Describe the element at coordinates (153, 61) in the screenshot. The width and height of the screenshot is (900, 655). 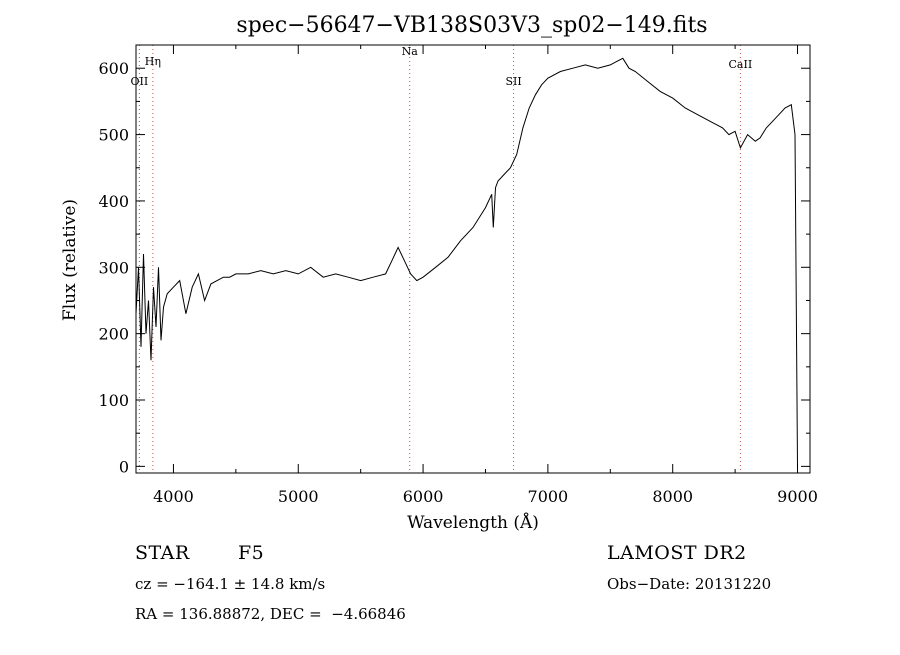
I see `spectral-line-label: Hη` at that location.